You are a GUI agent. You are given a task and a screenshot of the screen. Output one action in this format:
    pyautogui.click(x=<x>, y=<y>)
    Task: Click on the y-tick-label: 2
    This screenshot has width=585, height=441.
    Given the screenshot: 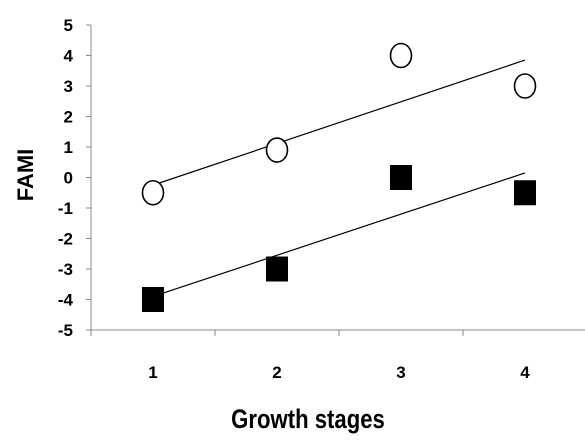 What is the action you would take?
    pyautogui.click(x=68, y=117)
    